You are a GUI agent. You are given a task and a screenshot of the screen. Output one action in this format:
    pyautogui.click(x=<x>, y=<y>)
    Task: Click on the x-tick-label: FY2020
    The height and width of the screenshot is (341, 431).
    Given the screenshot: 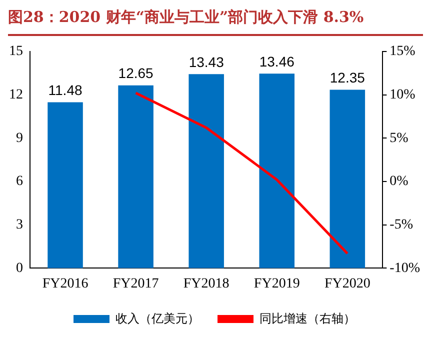 What is the action you would take?
    pyautogui.click(x=347, y=284)
    